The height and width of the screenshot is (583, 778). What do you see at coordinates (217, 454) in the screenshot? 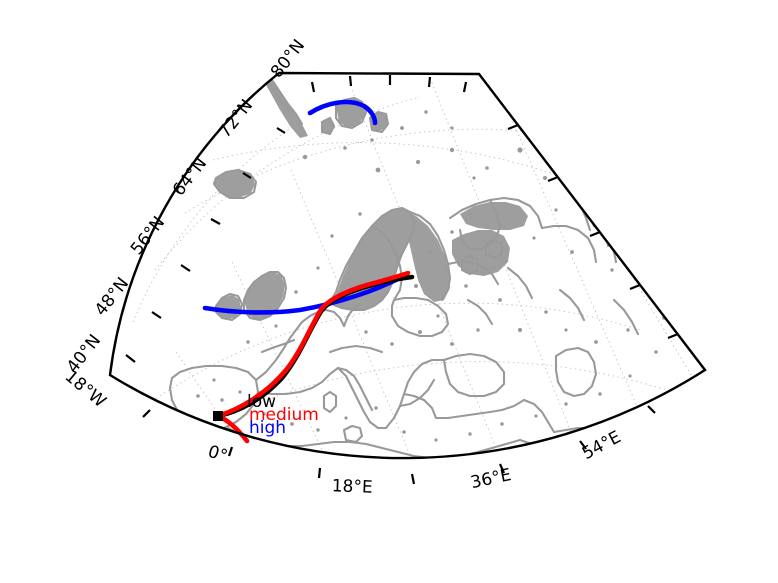
I see `lon-label-0: 0°` at bounding box center [217, 454].